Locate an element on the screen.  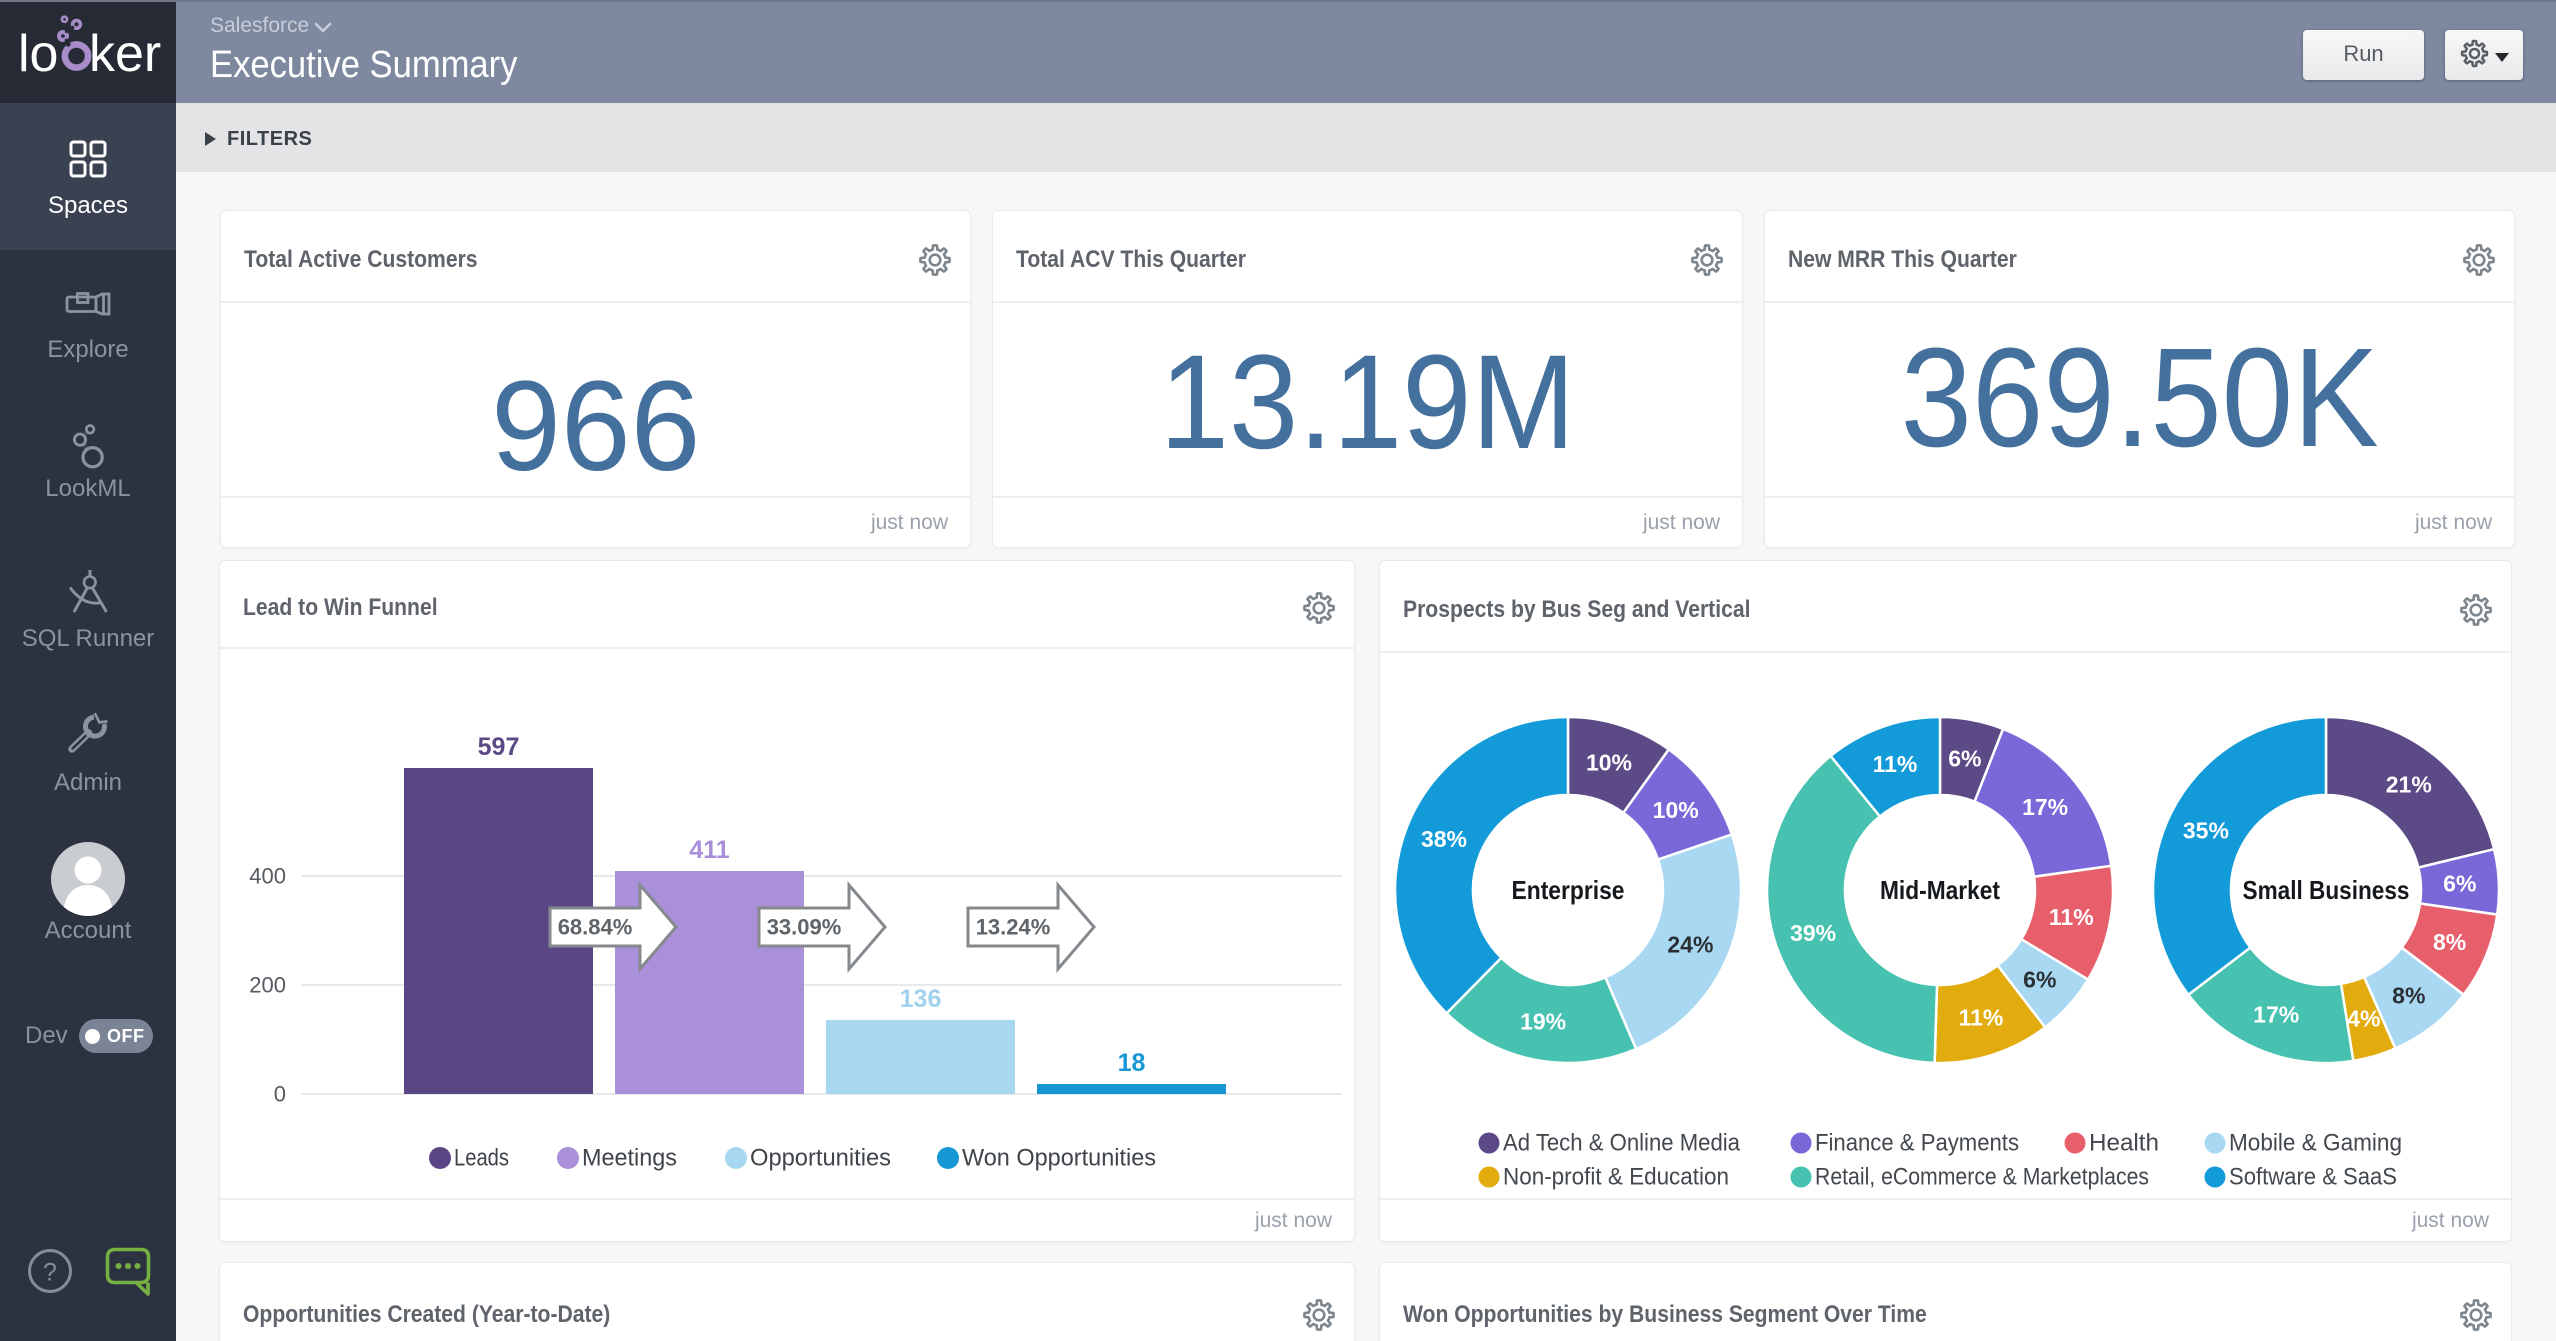
svg-text: Mid-Market is located at coordinates (1940, 890).